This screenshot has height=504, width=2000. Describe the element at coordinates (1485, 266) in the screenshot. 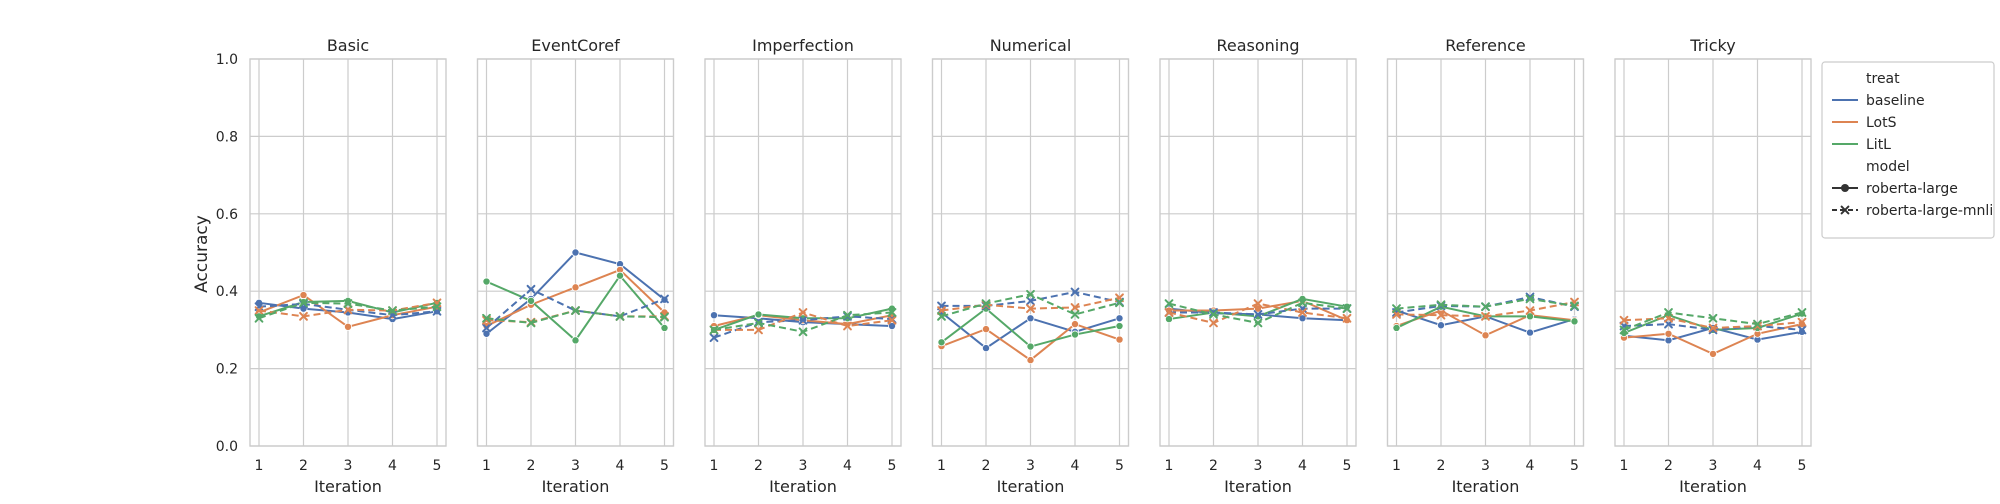

I see `panel-reference: Reference 1 2 3 4 5 Iteration` at that location.